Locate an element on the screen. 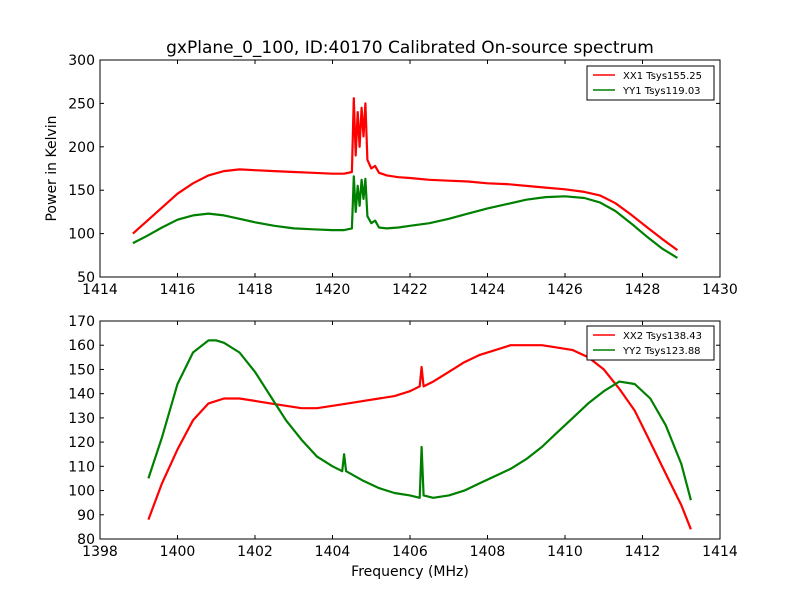  y-tick-label: 90 is located at coordinates (86, 516).